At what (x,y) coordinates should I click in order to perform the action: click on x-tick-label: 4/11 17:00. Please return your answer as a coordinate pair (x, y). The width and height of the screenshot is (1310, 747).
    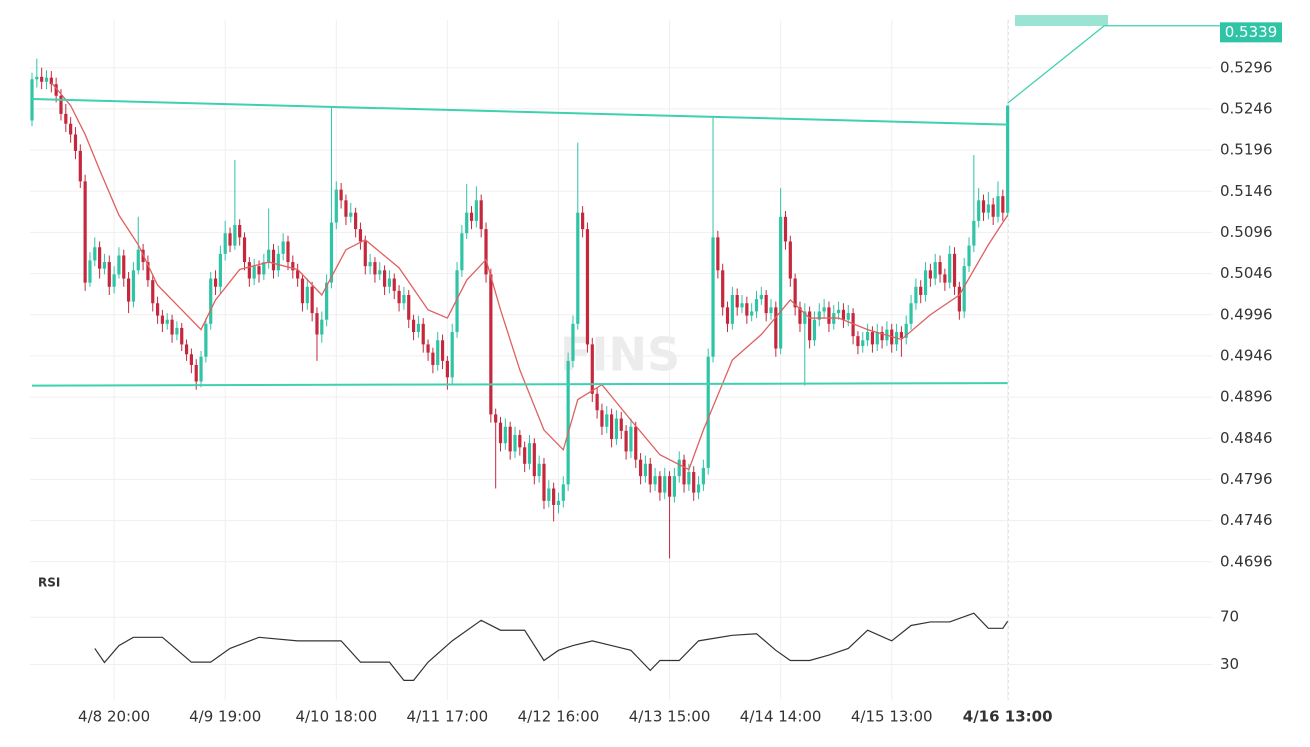
    Looking at the image, I should click on (448, 717).